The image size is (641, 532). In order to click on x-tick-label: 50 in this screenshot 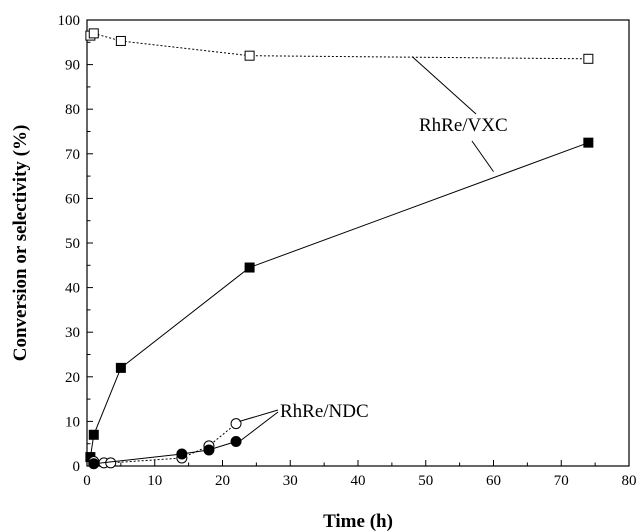, I will do `click(425, 481)`.